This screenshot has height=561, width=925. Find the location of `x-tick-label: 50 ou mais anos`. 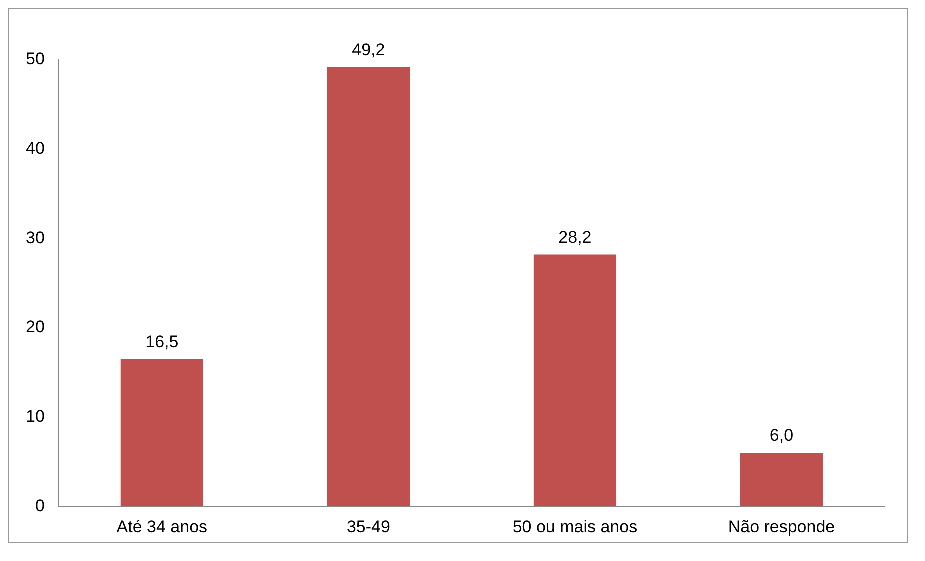

x-tick-label: 50 ou mais anos is located at coordinates (575, 526).